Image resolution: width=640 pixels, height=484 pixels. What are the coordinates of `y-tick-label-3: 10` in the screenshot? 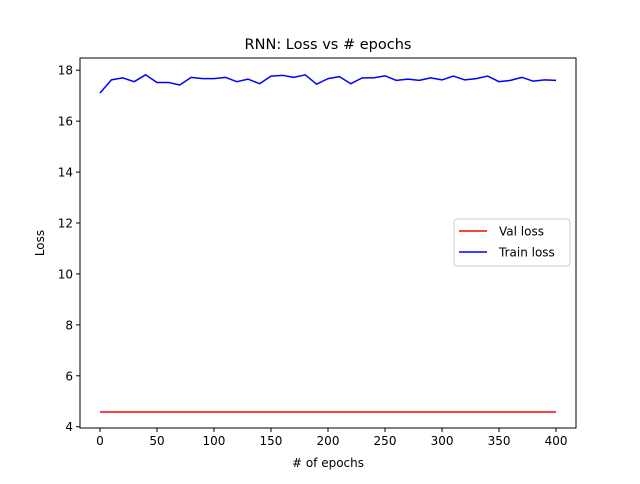 It's located at (65, 274).